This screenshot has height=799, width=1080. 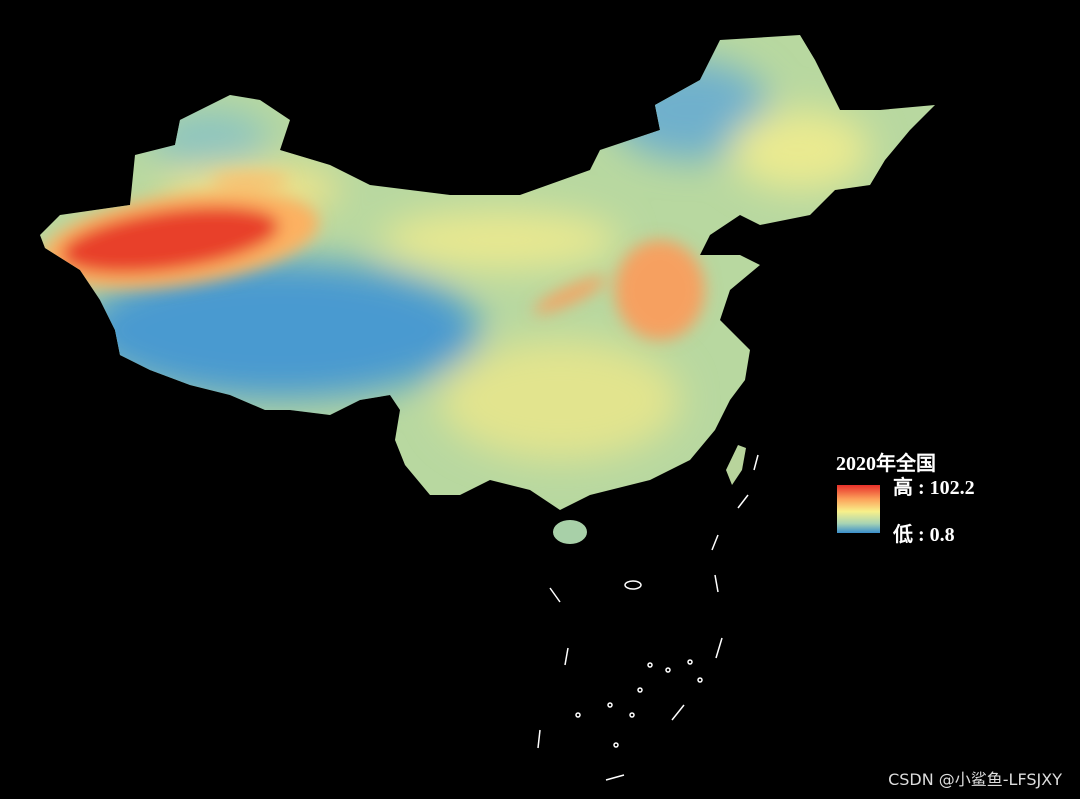 I want to click on legend-title: 2020年全国, so click(x=886, y=463).